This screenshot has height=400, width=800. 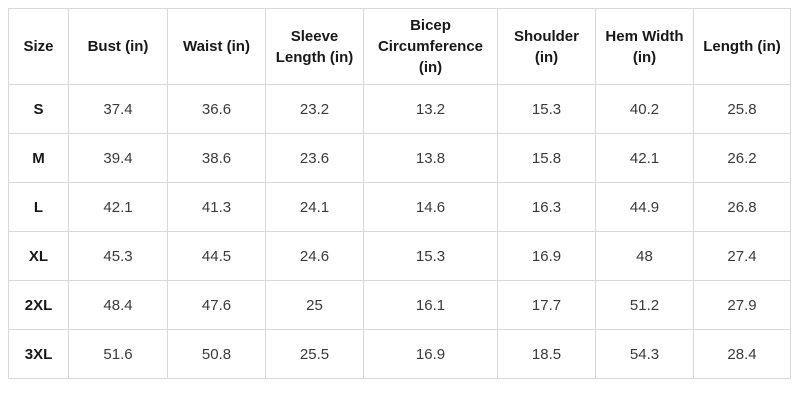 I want to click on shoulder-value: 15.8, so click(x=546, y=158).